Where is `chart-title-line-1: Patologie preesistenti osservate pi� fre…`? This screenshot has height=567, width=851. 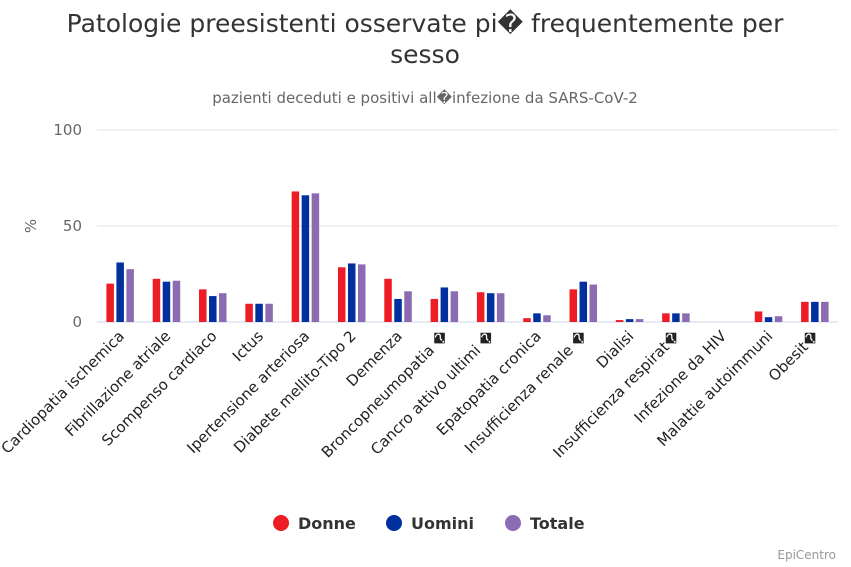
chart-title-line-1: Patologie preesistenti osservate pi� fre… is located at coordinates (425, 23).